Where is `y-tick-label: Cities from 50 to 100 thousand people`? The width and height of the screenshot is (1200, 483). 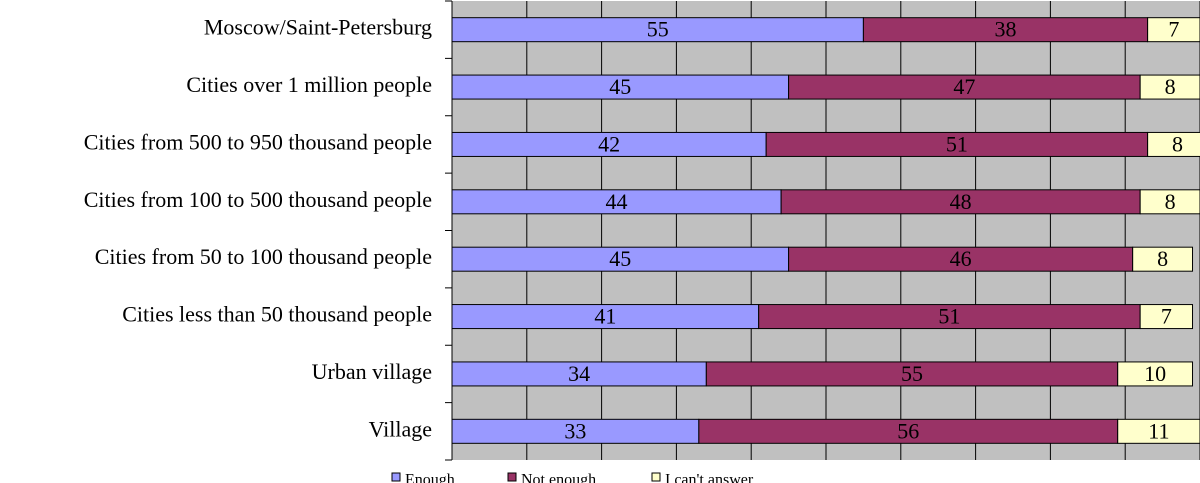
y-tick-label: Cities from 50 to 100 thousand people is located at coordinates (263, 256).